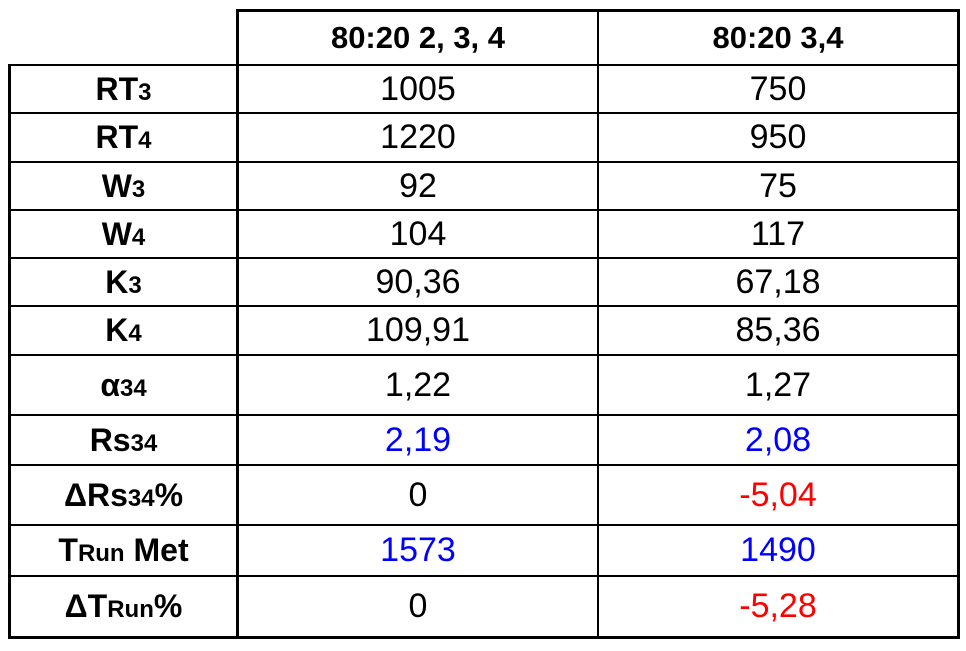 This screenshot has height=651, width=966. I want to click on value-cell: -5,28, so click(778, 607).